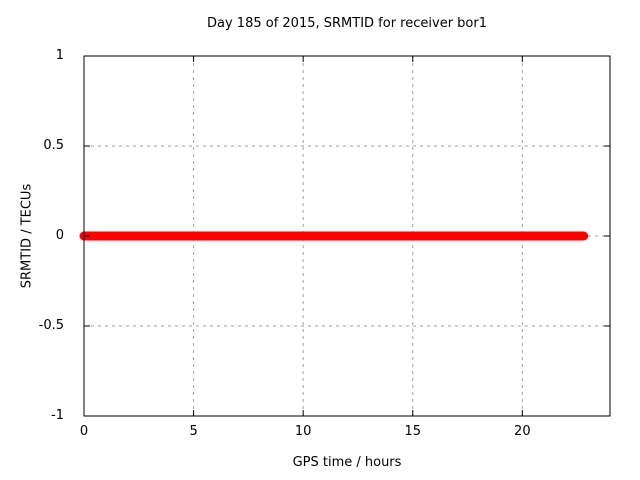  What do you see at coordinates (57, 415) in the screenshot?
I see `y-tick-label: -1` at bounding box center [57, 415].